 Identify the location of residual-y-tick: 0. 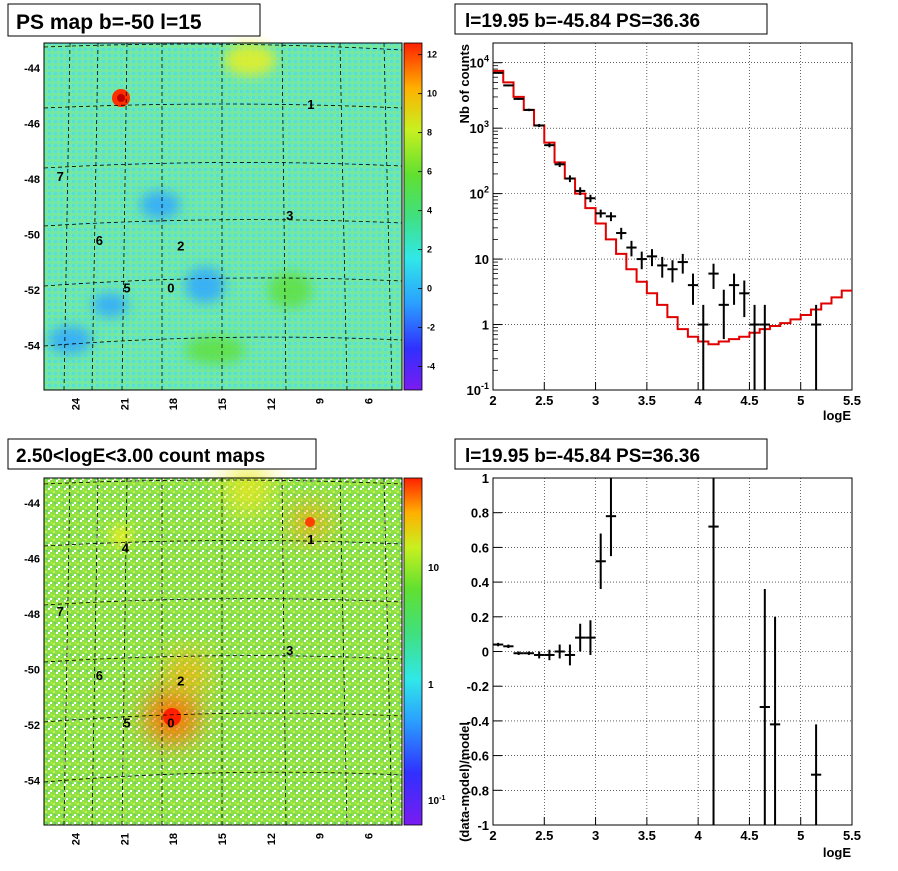
(485, 652).